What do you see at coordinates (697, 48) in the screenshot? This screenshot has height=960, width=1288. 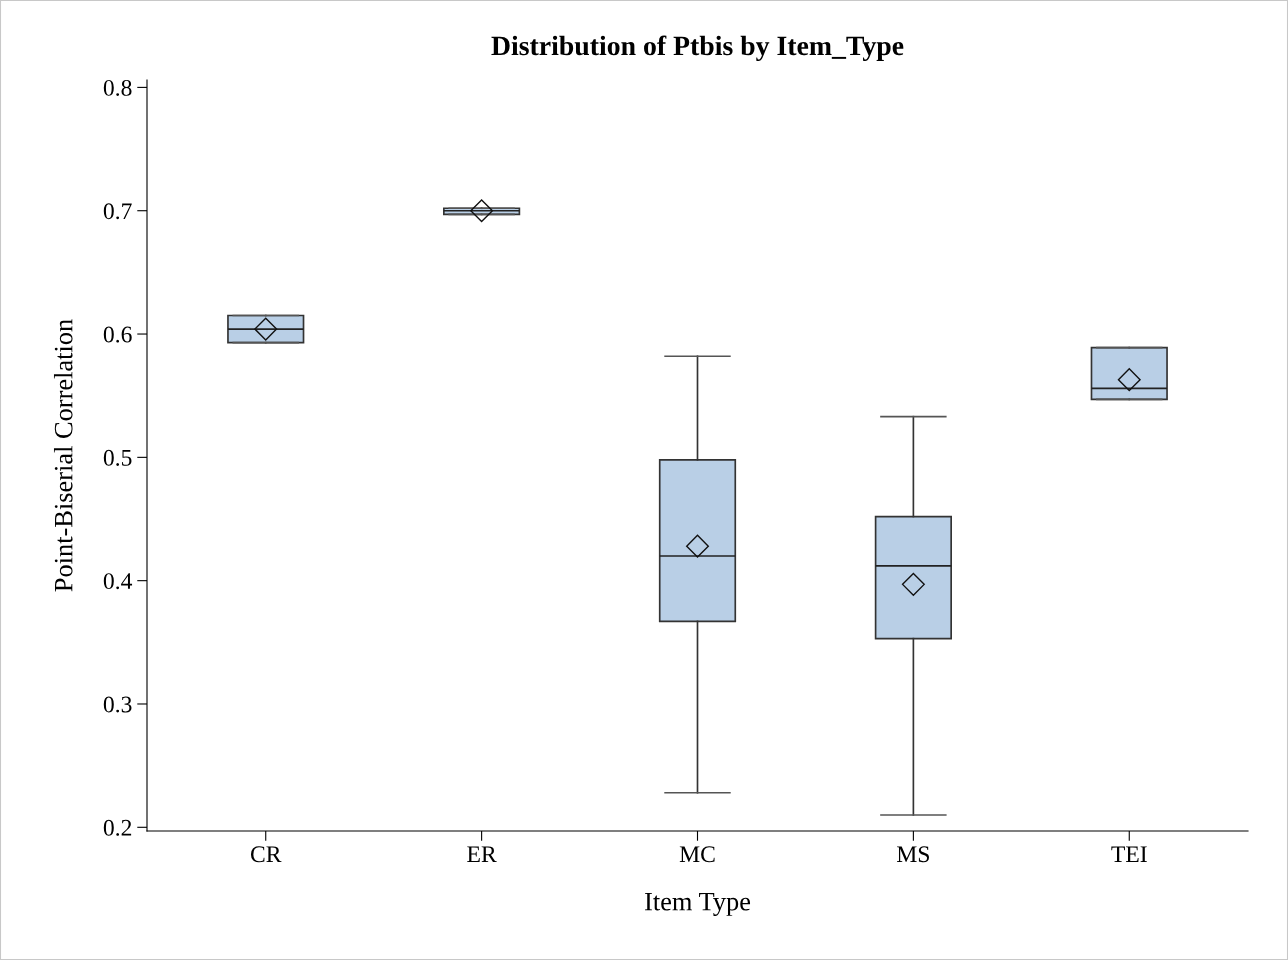 I see `chart-title: Distribution of Ptbis by Item_Type` at bounding box center [697, 48].